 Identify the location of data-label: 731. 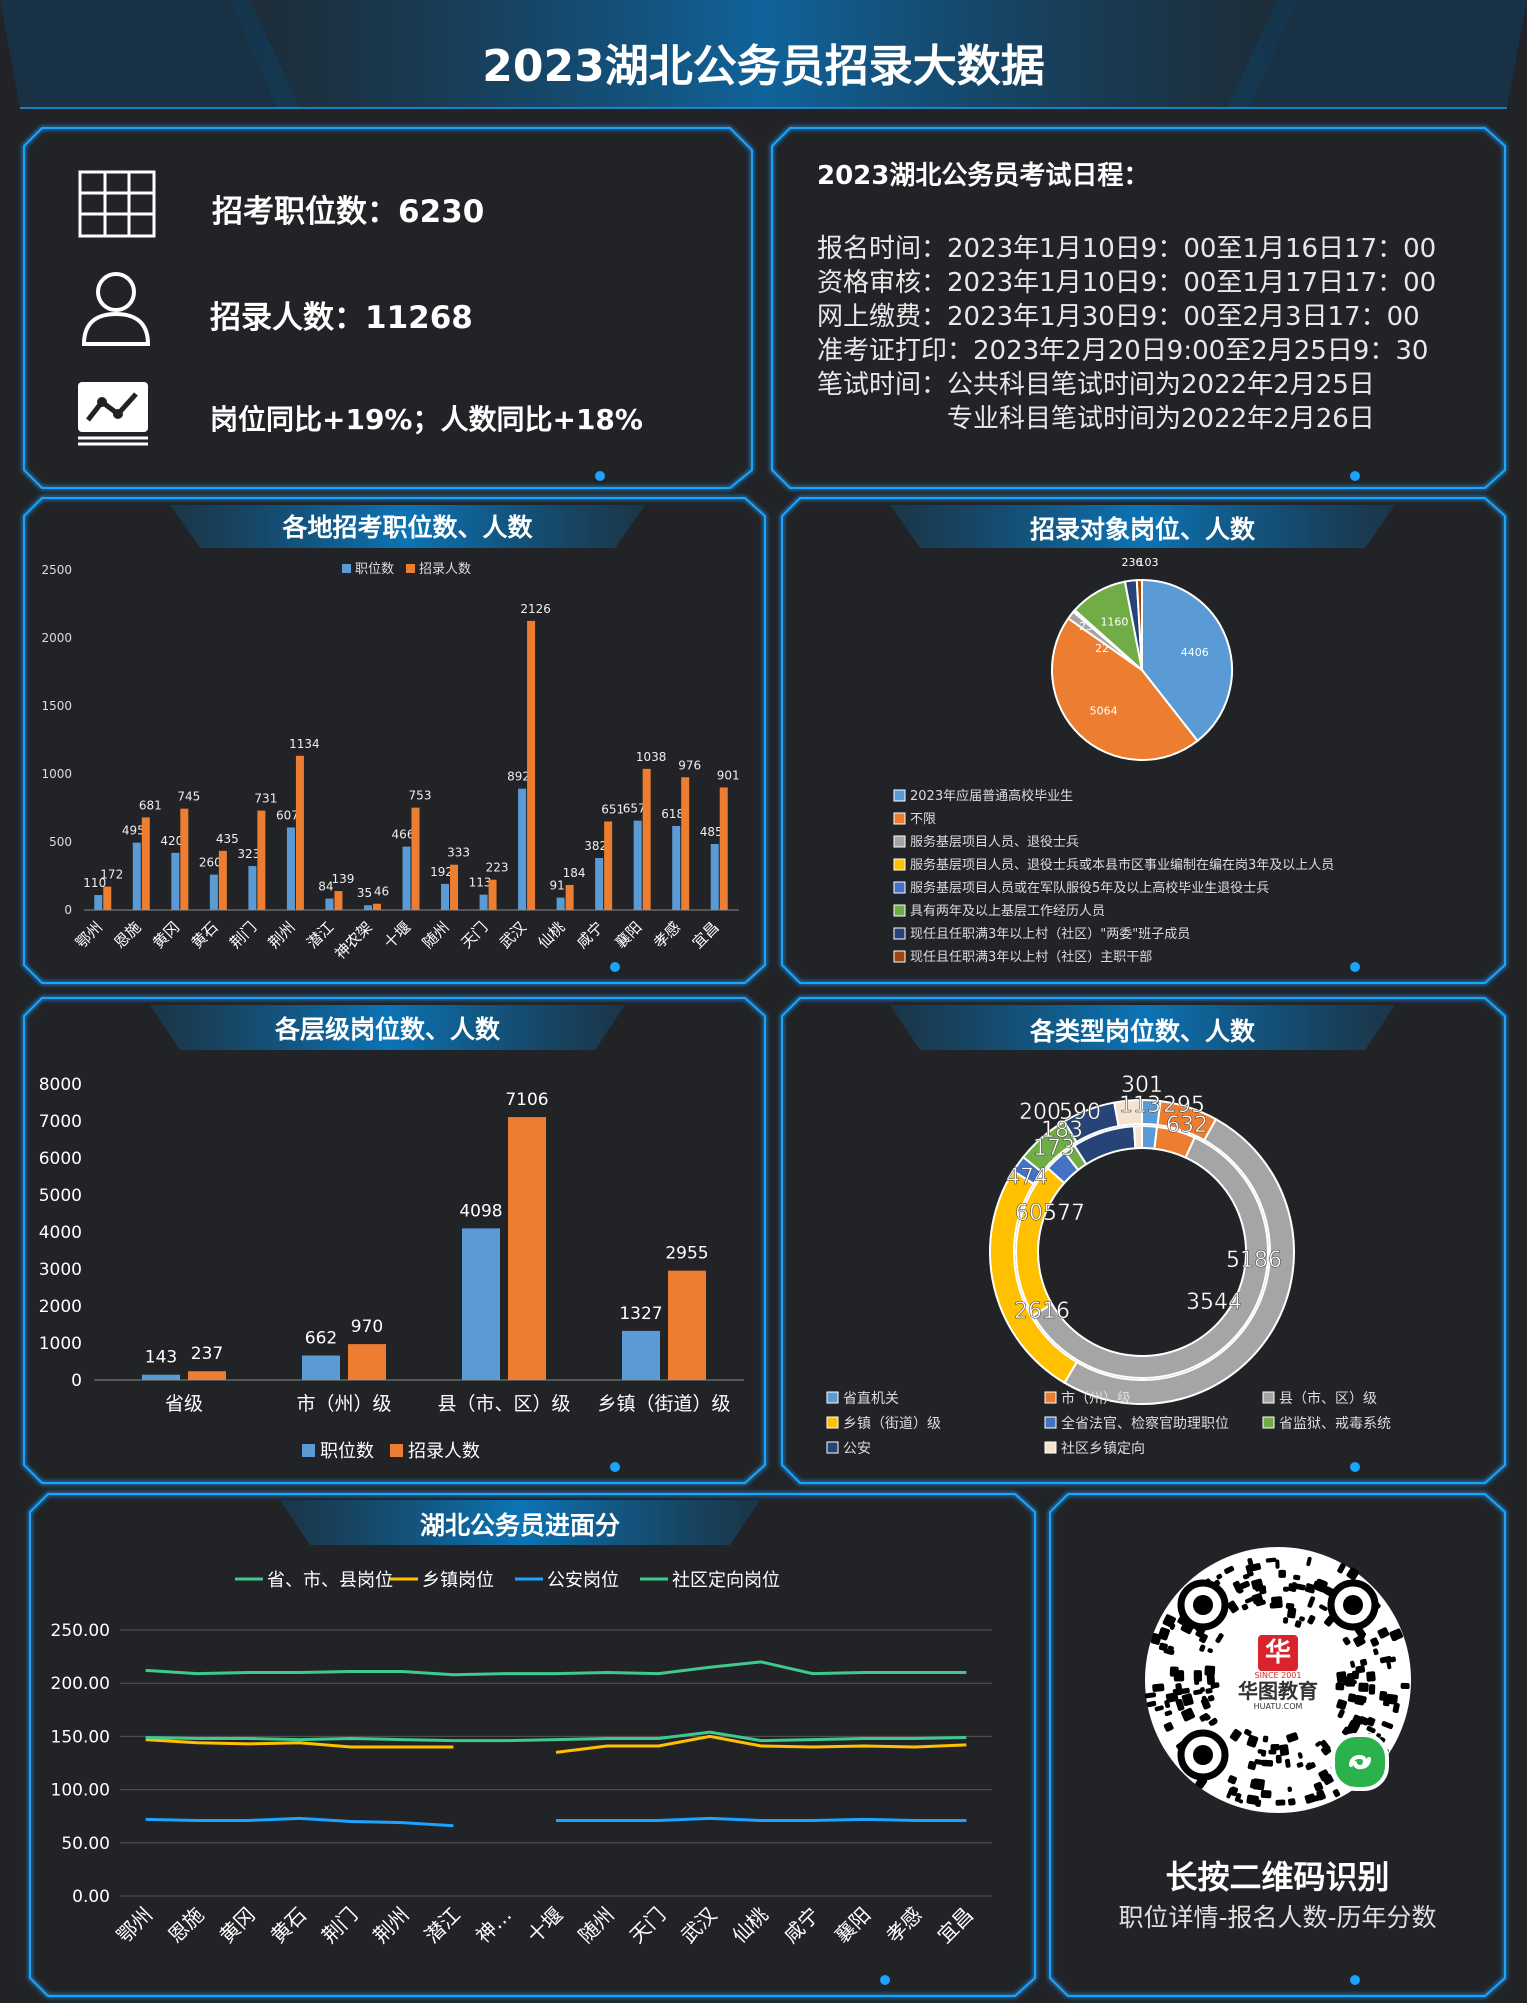
(265, 799).